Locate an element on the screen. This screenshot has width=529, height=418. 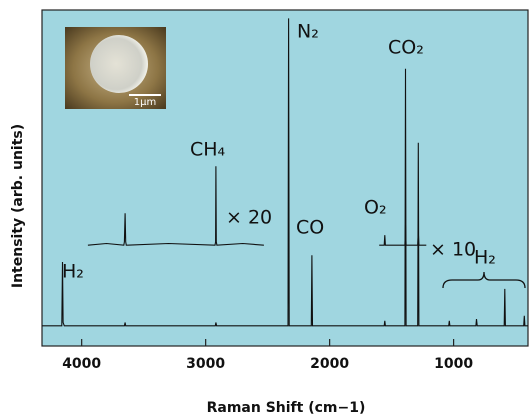
inset-image: 1μm is located at coordinates (115, 68).